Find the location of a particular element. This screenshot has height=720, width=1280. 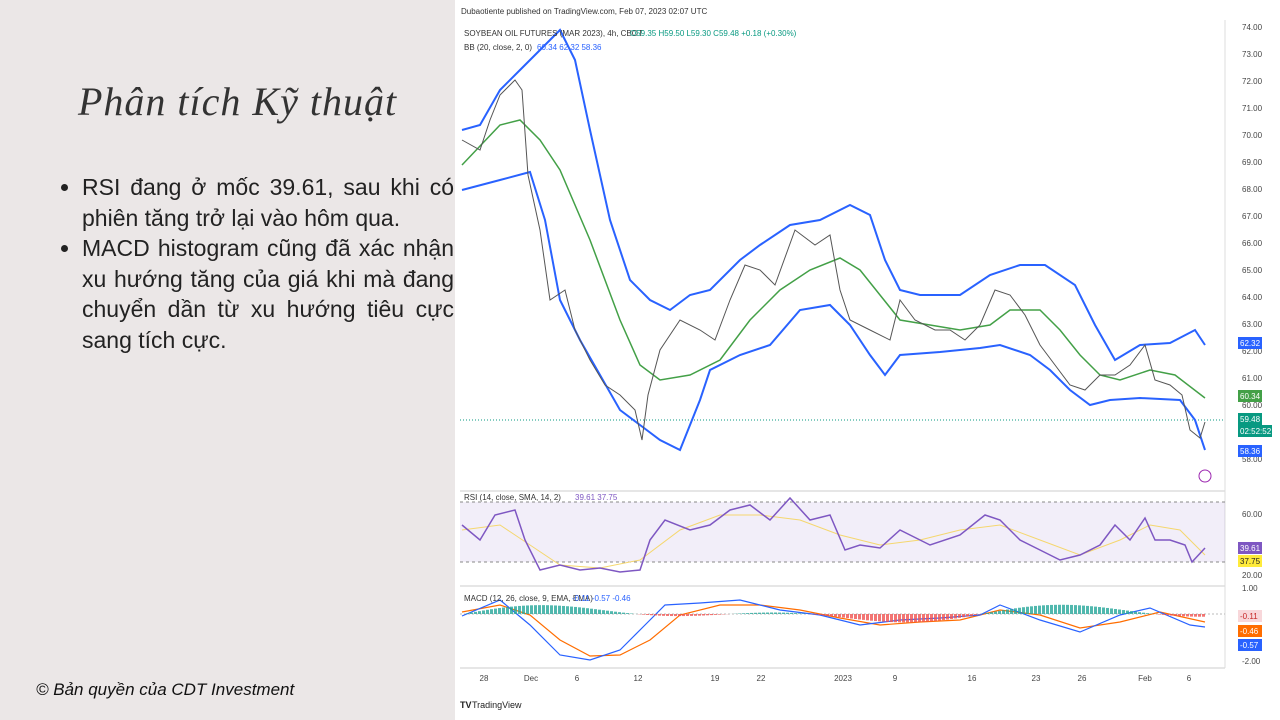

price-axis-label: 62.00 is located at coordinates (1252, 351).